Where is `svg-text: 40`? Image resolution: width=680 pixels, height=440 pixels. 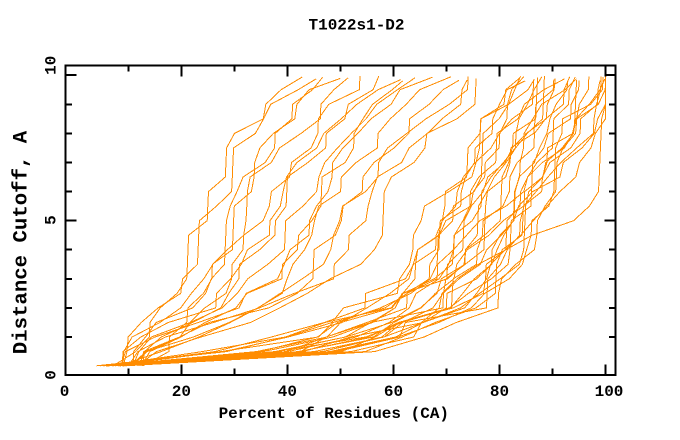 svg-text: 40 is located at coordinates (287, 392).